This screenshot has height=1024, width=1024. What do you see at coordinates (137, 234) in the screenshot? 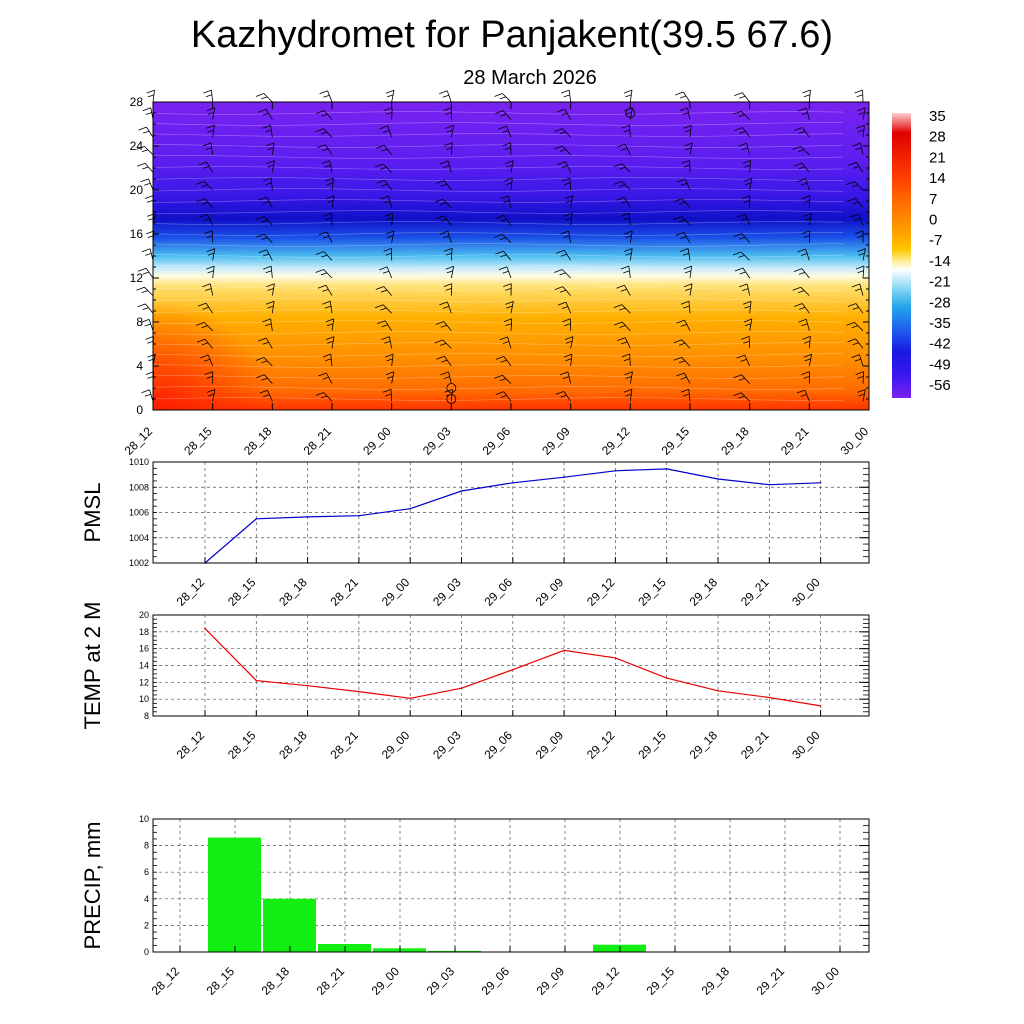
I see `y-tick-label: 16` at bounding box center [137, 234].